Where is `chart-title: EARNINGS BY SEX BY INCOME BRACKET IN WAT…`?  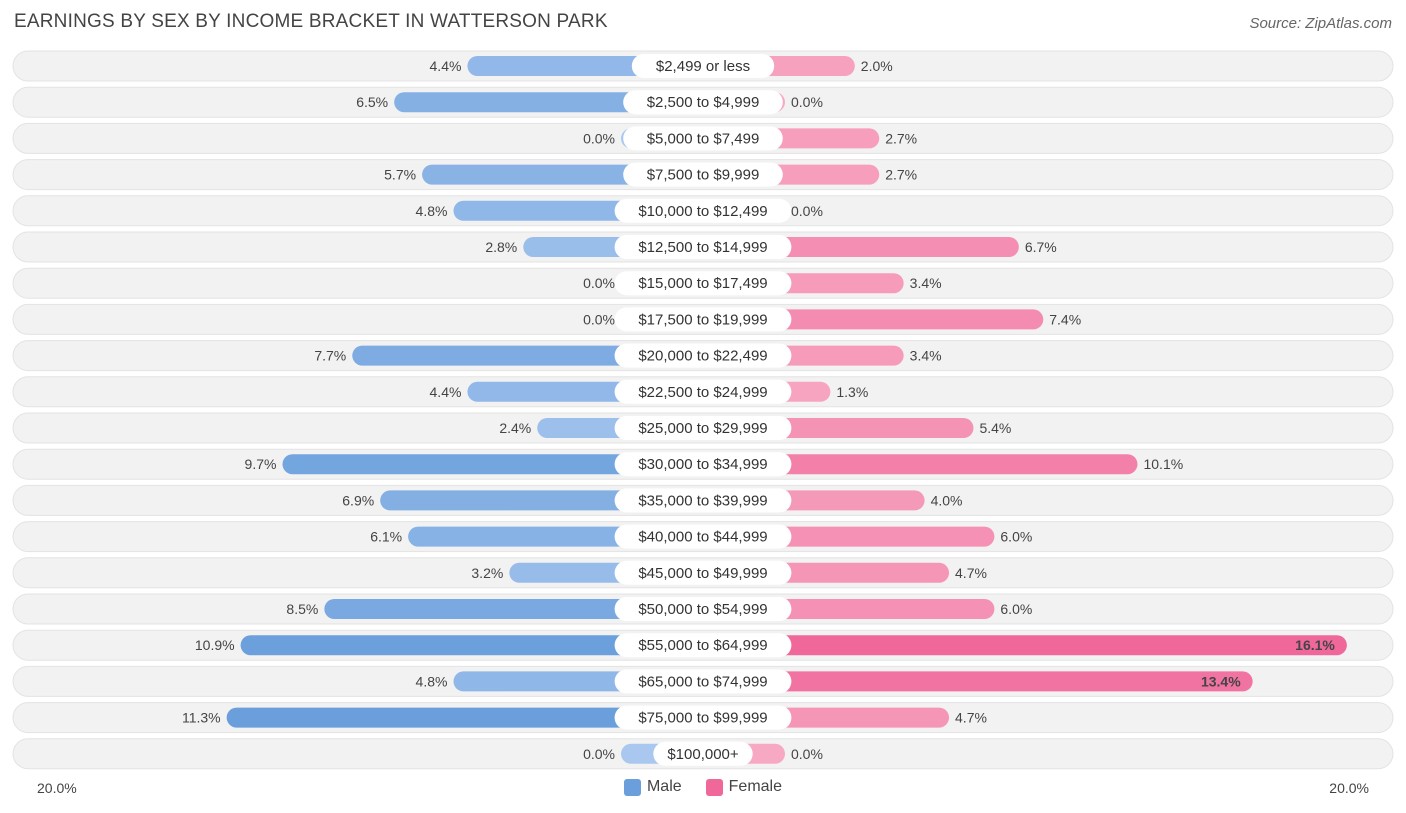 chart-title: EARNINGS BY SEX BY INCOME BRACKET IN WAT… is located at coordinates (311, 21).